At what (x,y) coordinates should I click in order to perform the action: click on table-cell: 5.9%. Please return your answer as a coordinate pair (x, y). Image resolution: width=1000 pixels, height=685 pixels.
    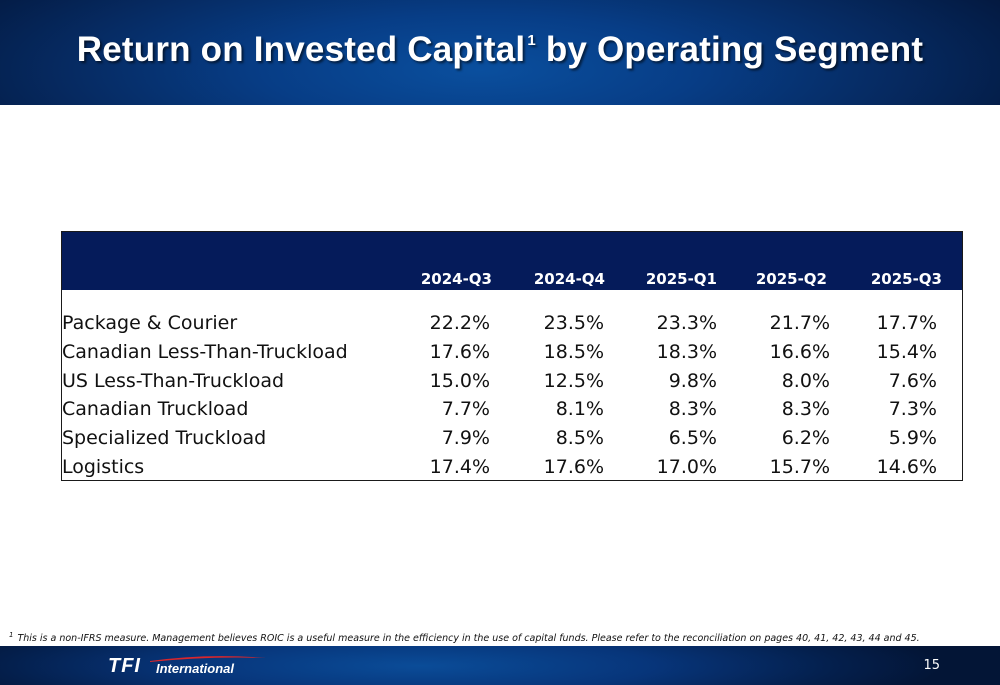
    Looking at the image, I should click on (912, 438).